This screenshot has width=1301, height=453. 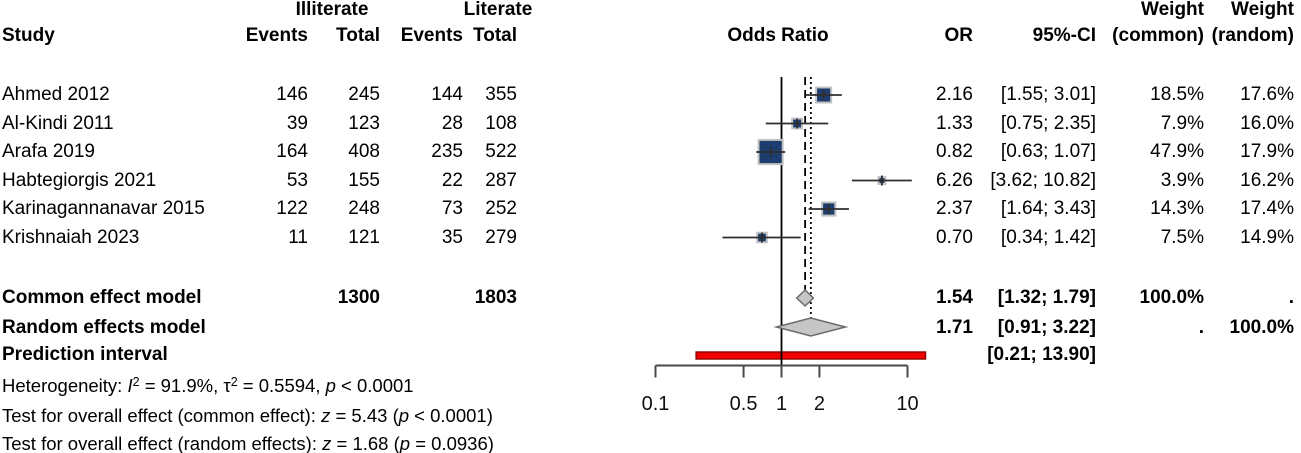 What do you see at coordinates (495, 297) in the screenshot?
I see `literate-total-sum: 1803` at bounding box center [495, 297].